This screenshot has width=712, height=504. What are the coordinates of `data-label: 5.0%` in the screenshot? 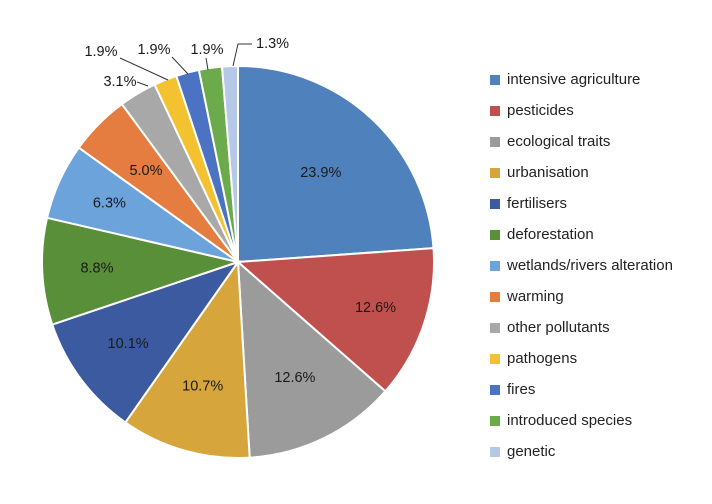 It's located at (145, 171).